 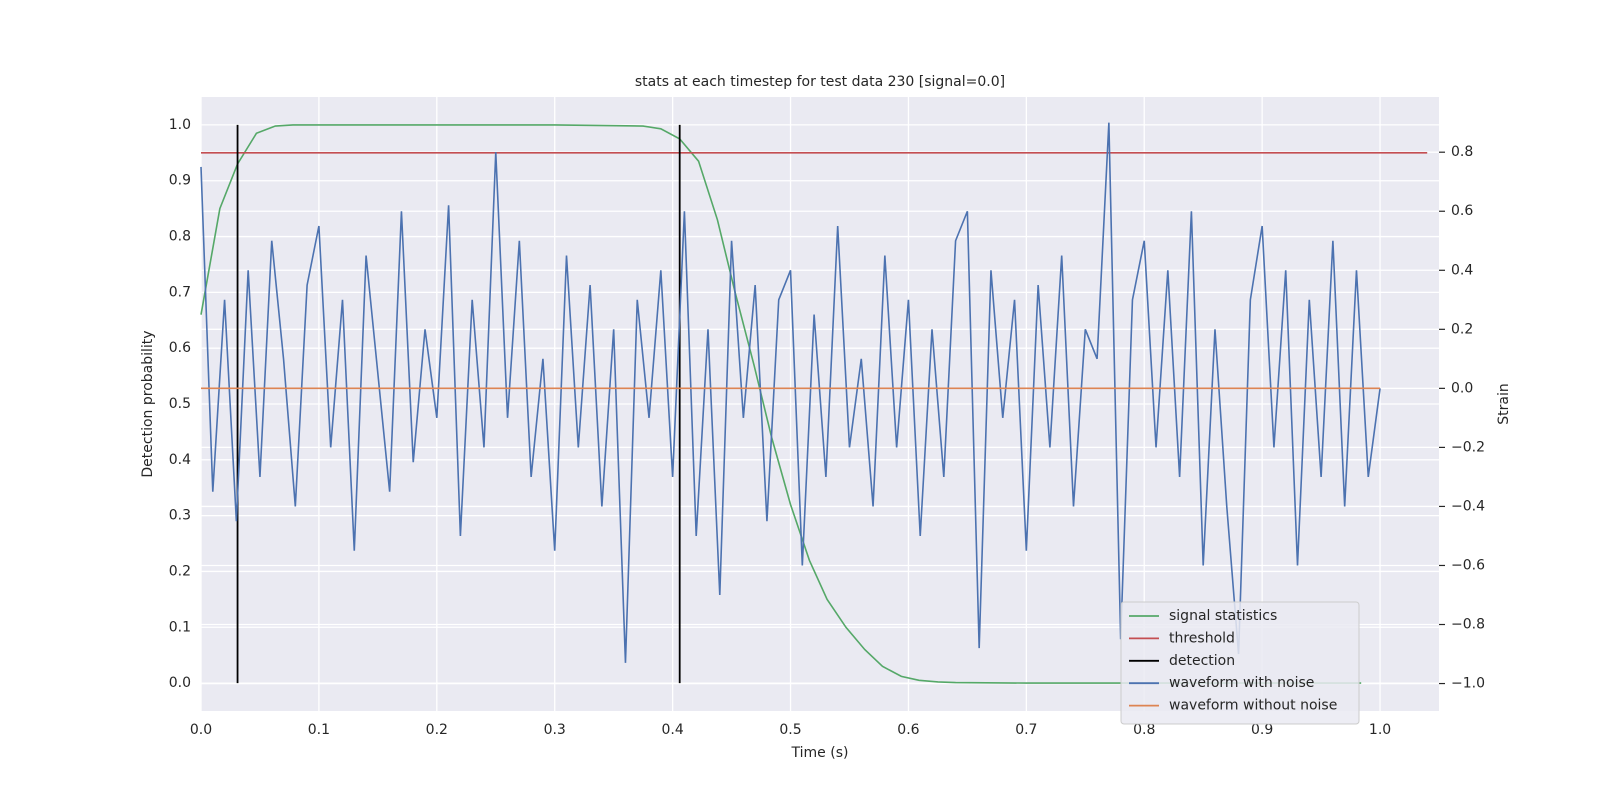 I want to click on x-tick-label: 0.4, so click(x=672, y=730).